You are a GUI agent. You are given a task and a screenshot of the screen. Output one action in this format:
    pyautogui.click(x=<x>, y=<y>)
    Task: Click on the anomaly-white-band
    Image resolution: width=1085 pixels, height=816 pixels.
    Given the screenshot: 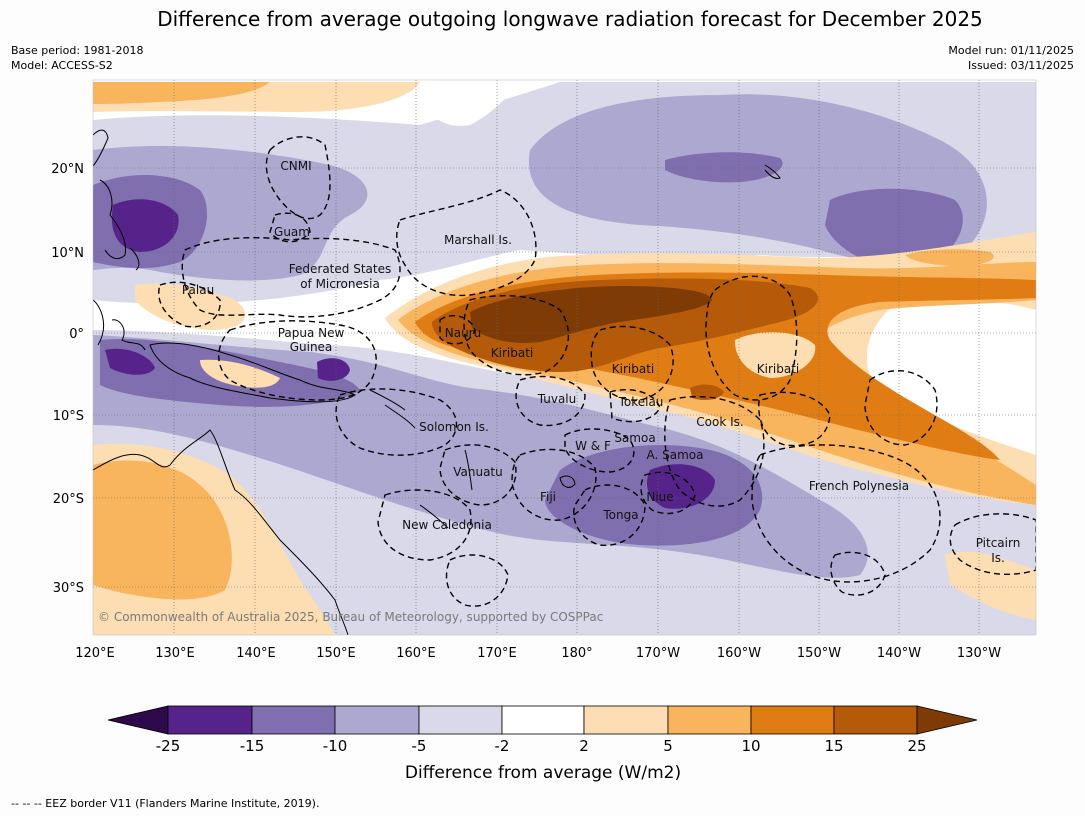 What is the action you would take?
    pyautogui.click(x=470, y=104)
    